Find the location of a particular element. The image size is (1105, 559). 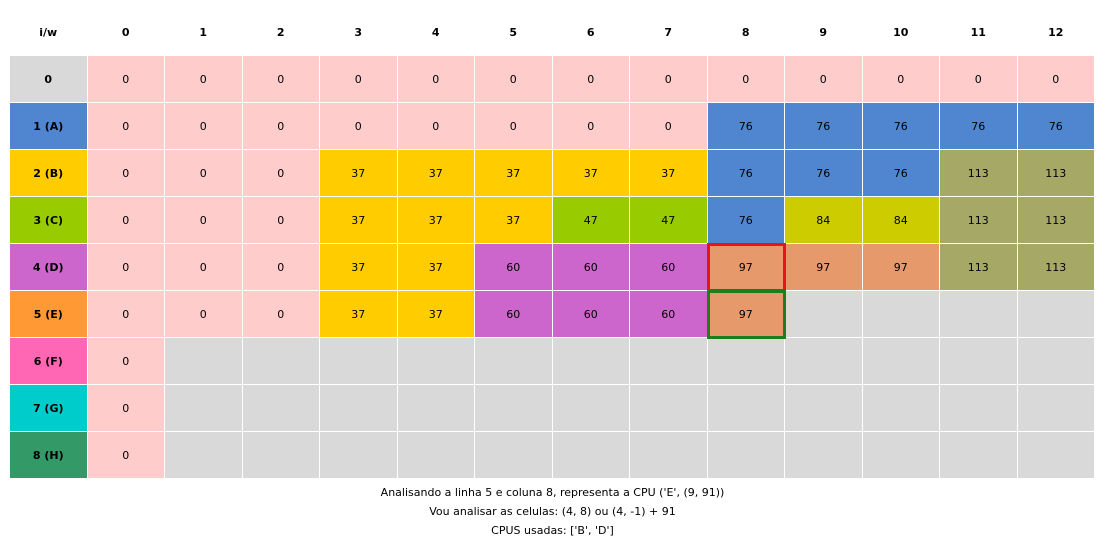

col-header-5: 5 is located at coordinates (514, 33).